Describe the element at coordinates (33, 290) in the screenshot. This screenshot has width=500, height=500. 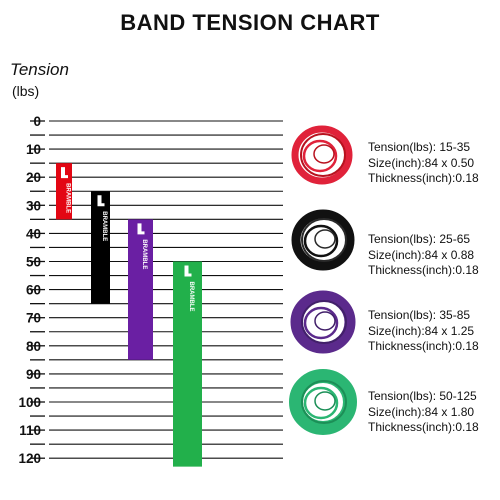
I see `y-tick-label: 60` at that location.